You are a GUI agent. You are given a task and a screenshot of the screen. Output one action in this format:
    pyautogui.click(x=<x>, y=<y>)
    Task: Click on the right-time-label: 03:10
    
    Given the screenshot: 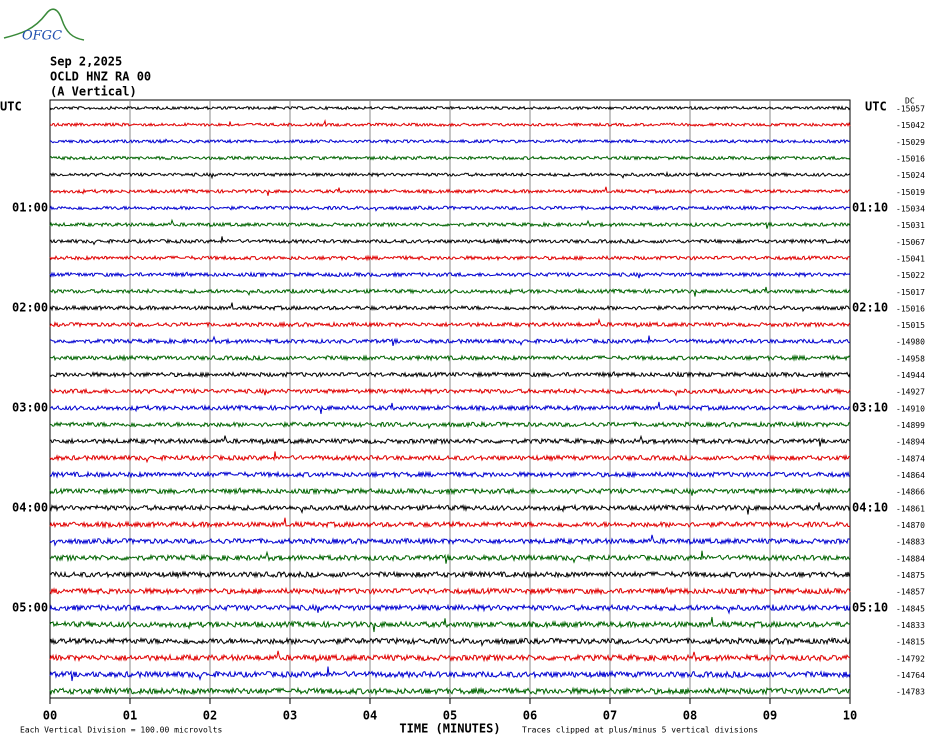 What is the action you would take?
    pyautogui.click(x=870, y=407)
    